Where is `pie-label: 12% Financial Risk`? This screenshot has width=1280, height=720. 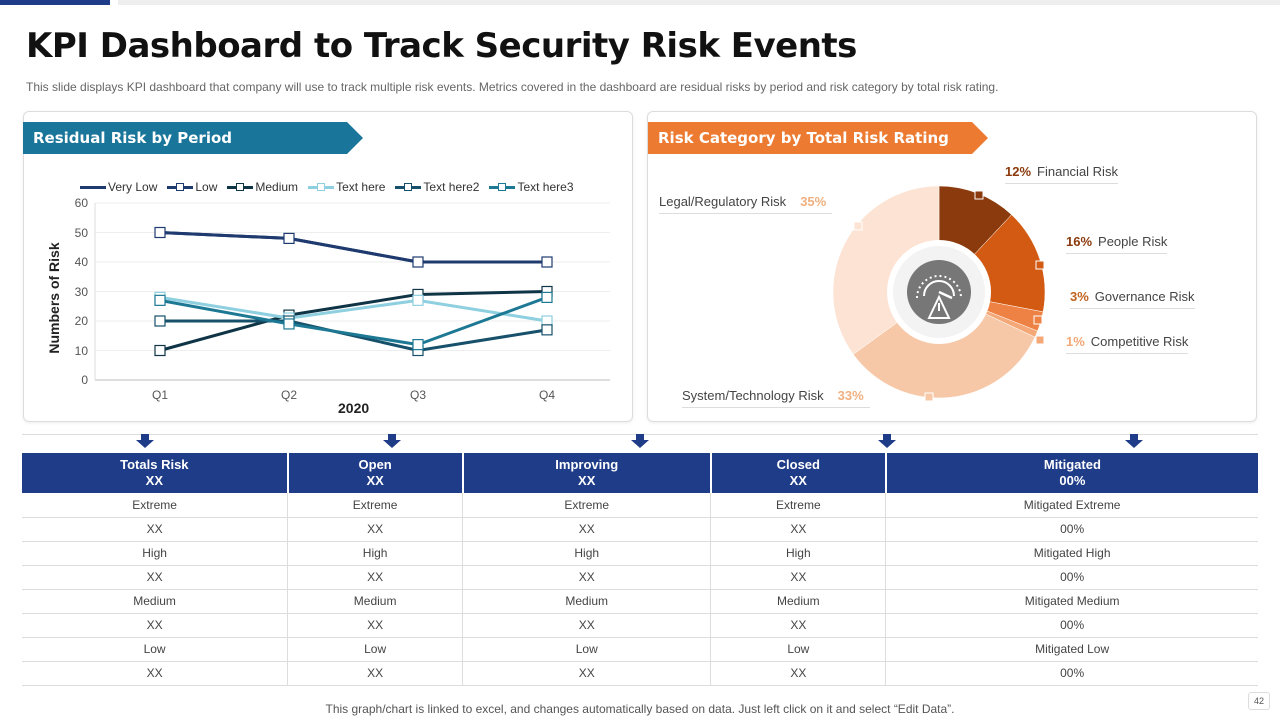
pie-label: 12% Financial Risk is located at coordinates (1061, 174).